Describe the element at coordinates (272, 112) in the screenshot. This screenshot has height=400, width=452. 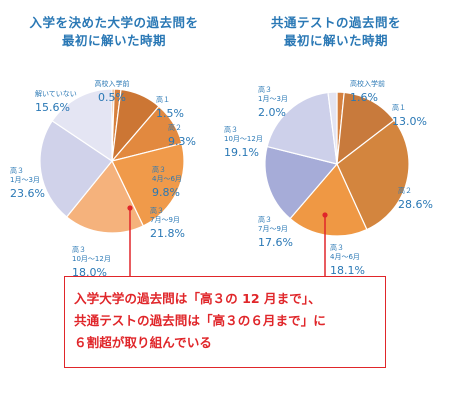
I see `slice-value-label: 2.0%` at that location.